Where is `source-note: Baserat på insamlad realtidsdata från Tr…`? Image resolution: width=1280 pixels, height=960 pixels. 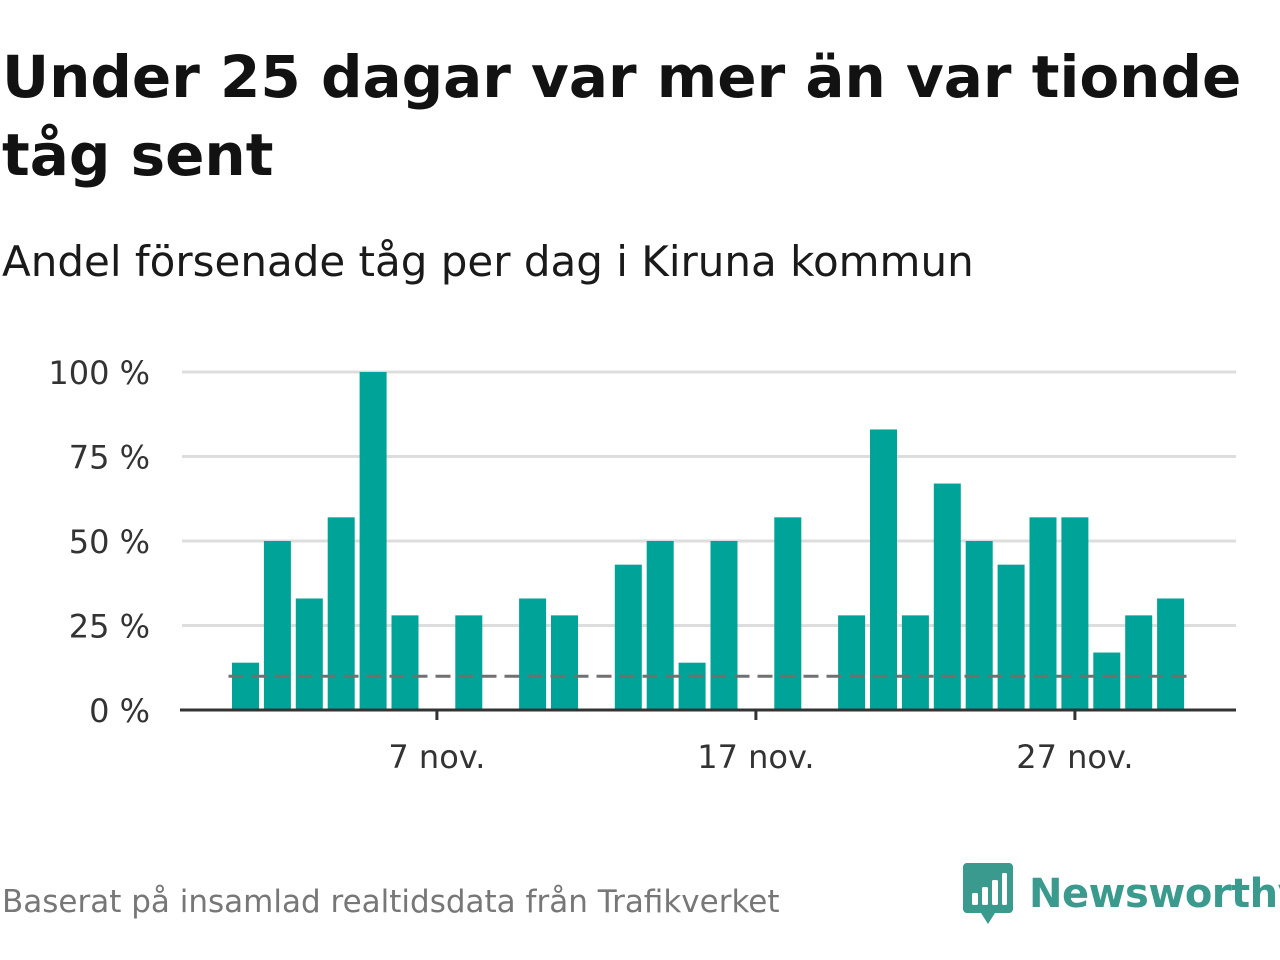 source-note: Baserat på insamlad realtidsdata från Tr… is located at coordinates (391, 902).